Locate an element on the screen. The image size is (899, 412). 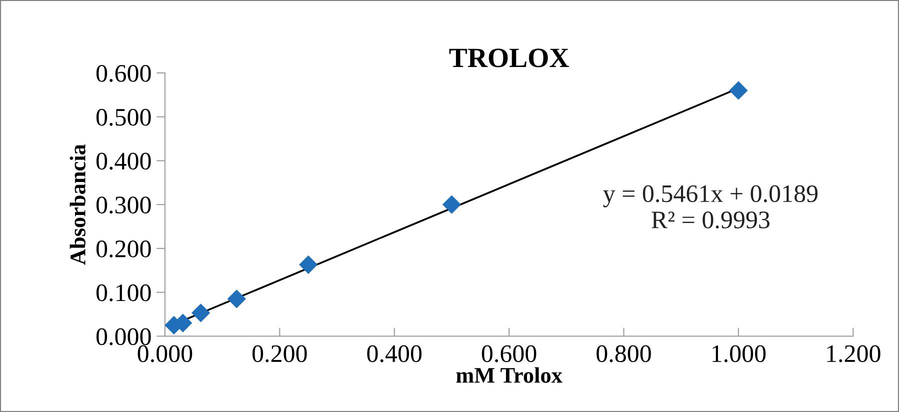
x-tick-label: 1.000 is located at coordinates (739, 353).